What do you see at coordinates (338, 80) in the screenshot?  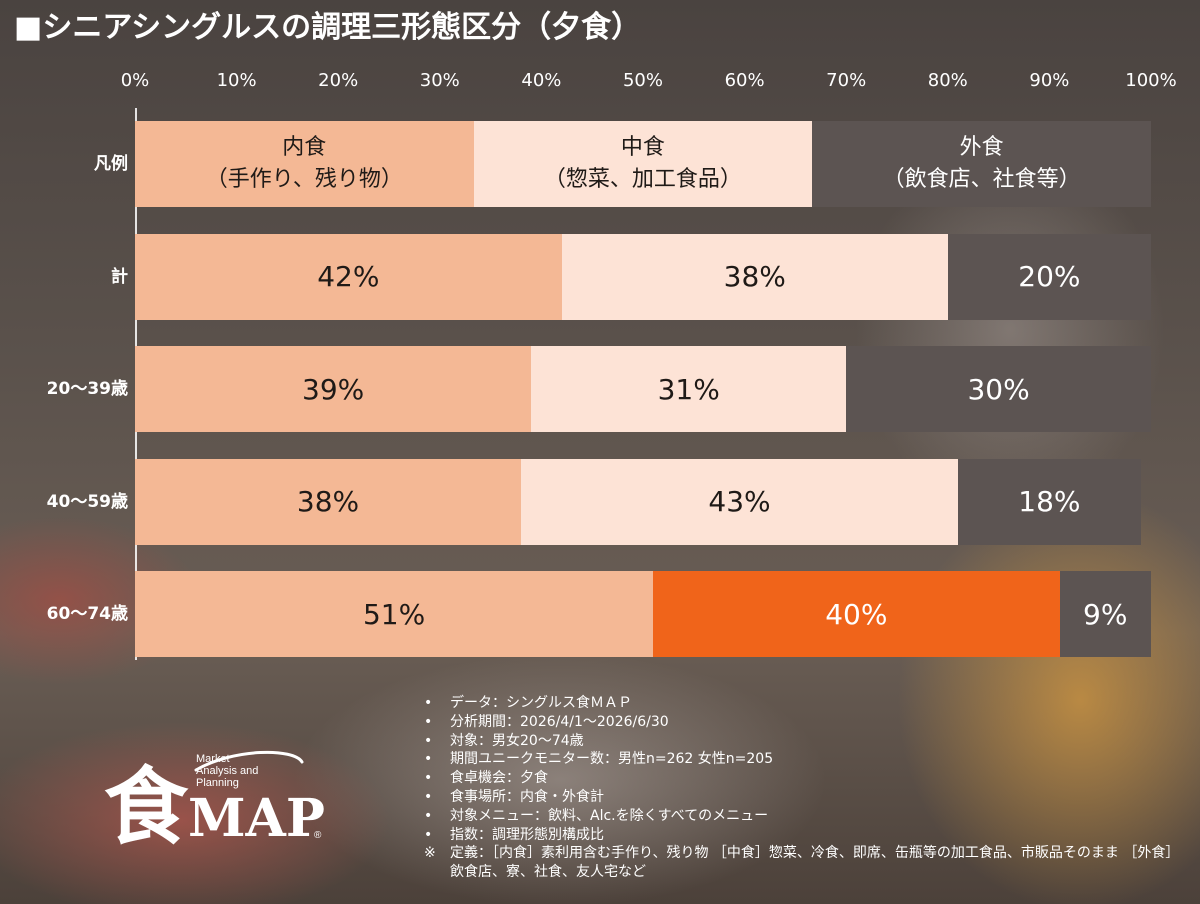 I see `x-tick-label: 20%` at bounding box center [338, 80].